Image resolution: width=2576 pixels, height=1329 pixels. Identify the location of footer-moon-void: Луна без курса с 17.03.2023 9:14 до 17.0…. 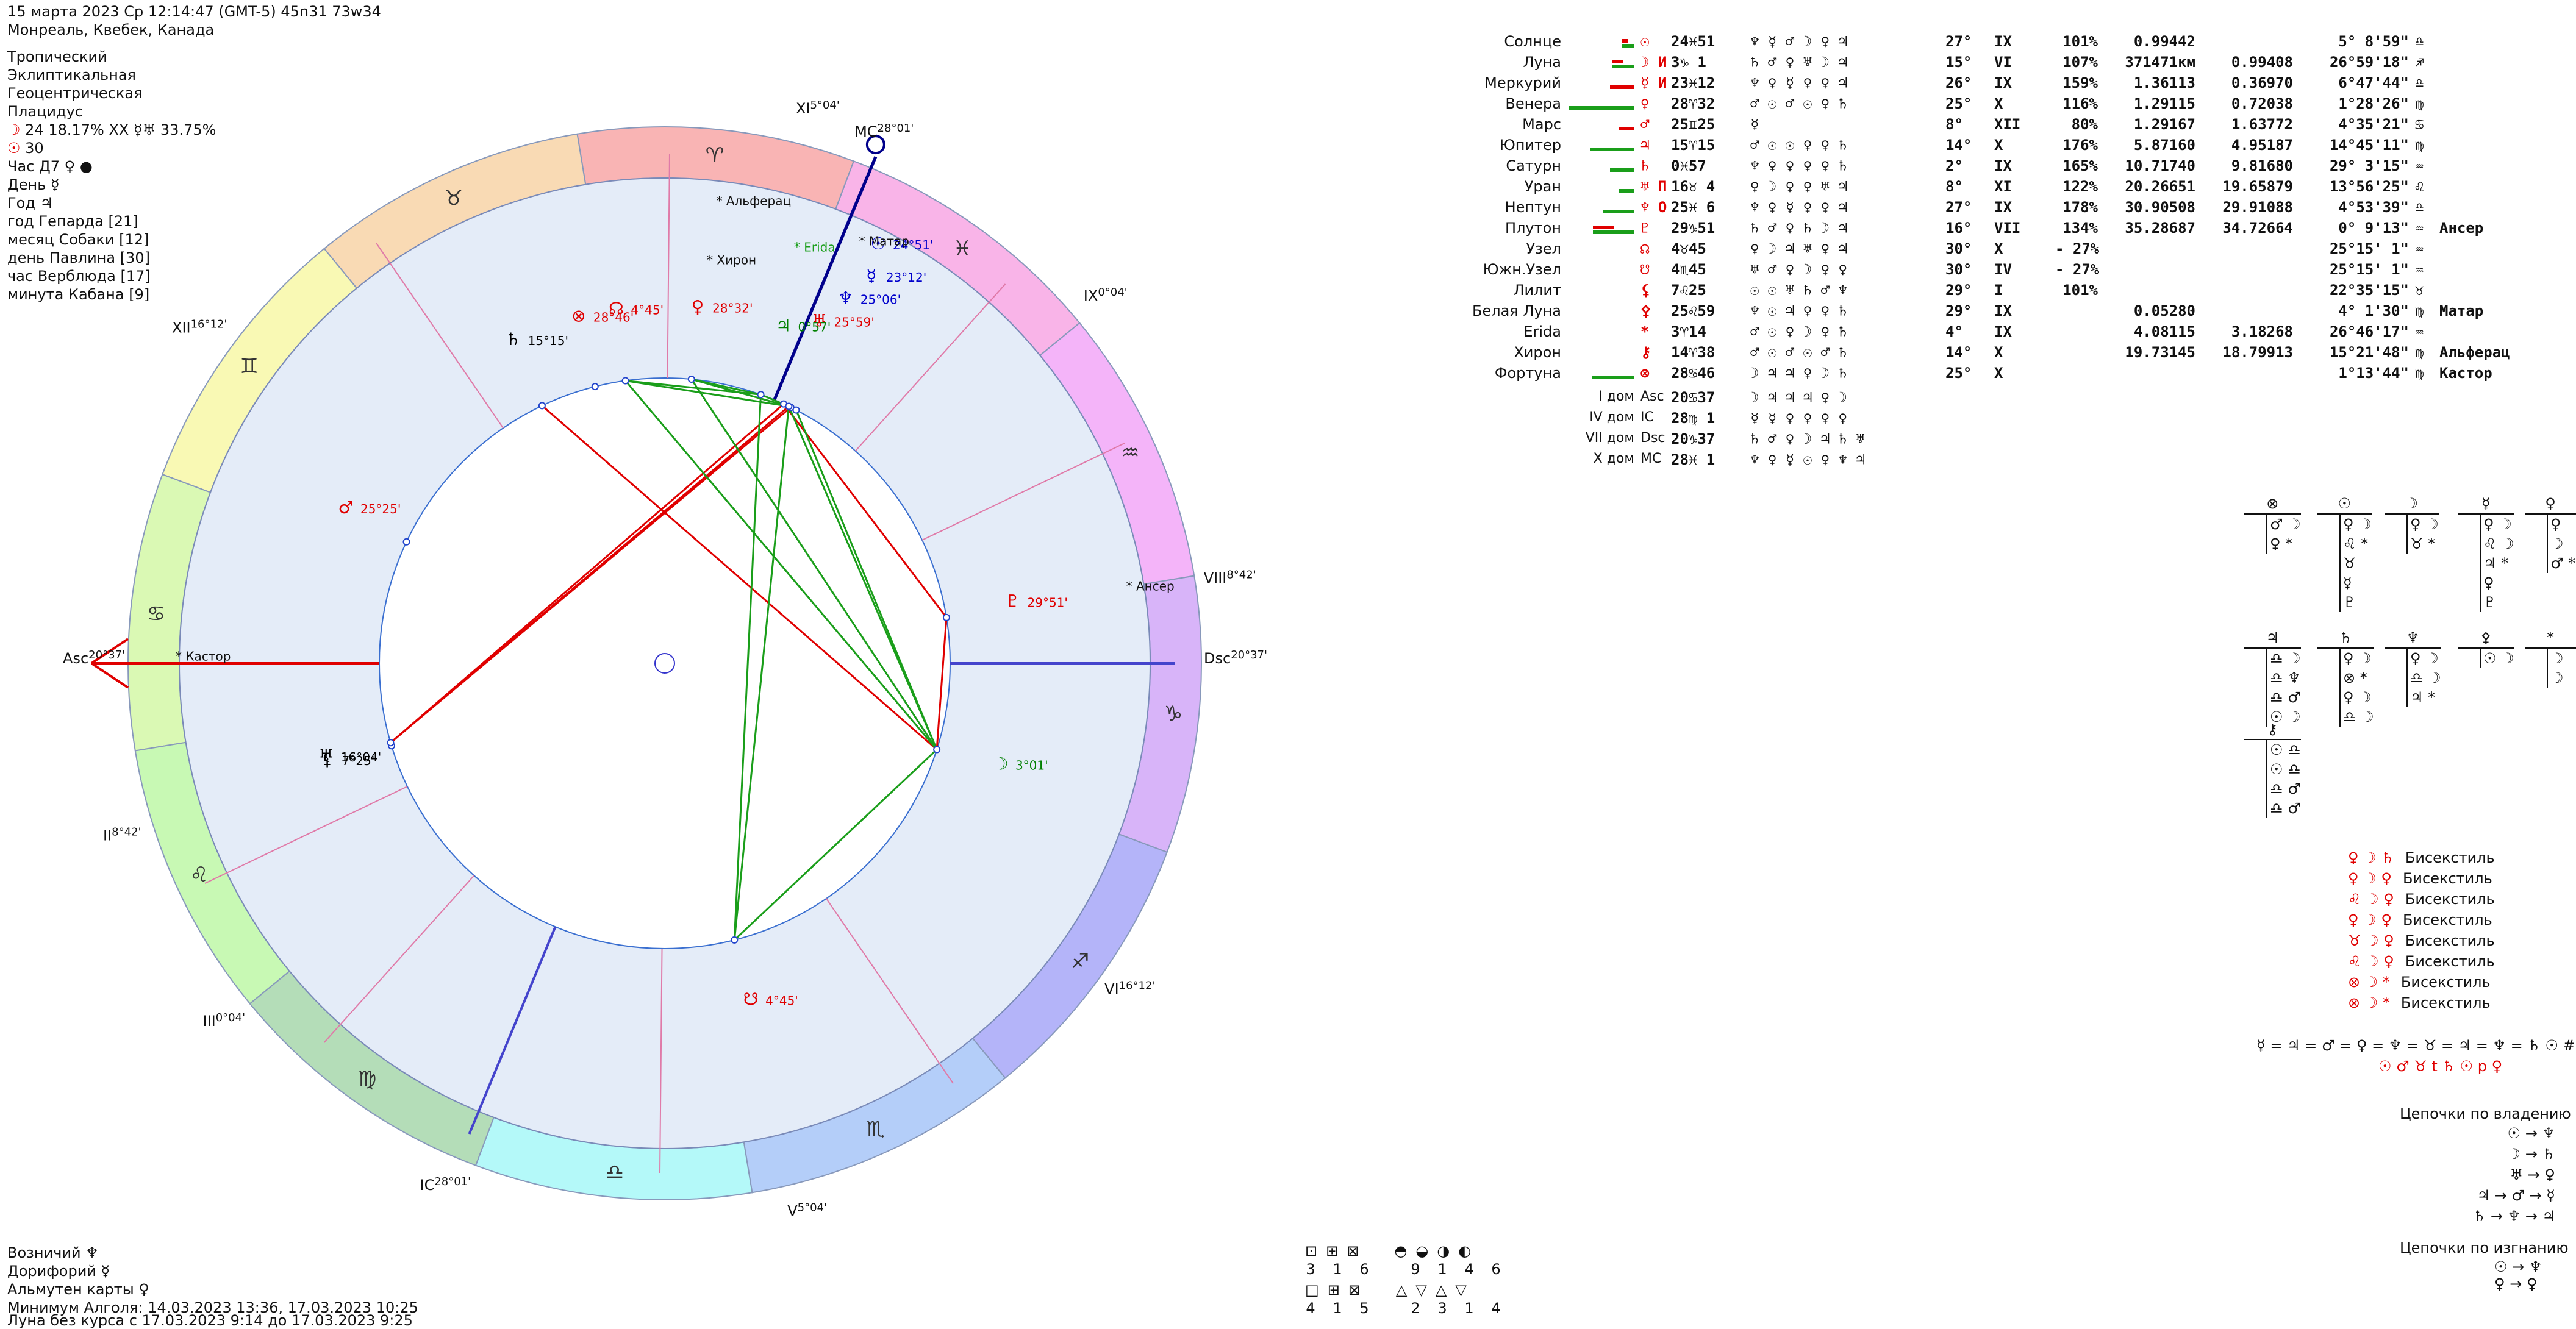
(210, 1320).